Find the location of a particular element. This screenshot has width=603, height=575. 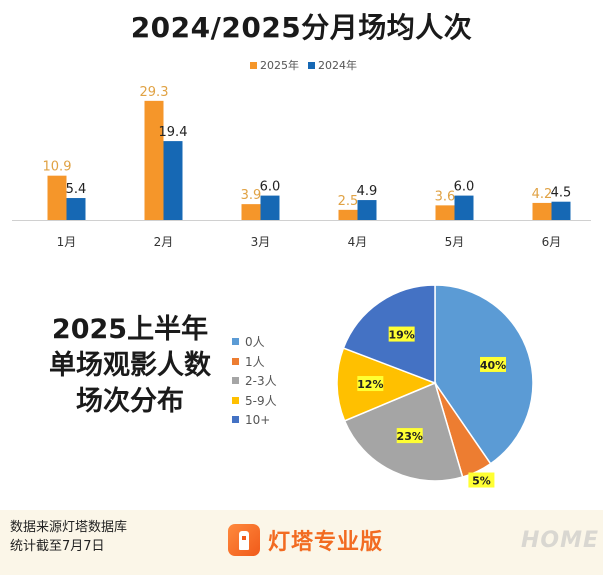

pie-label-text-1: 5% is located at coordinates (481, 481).